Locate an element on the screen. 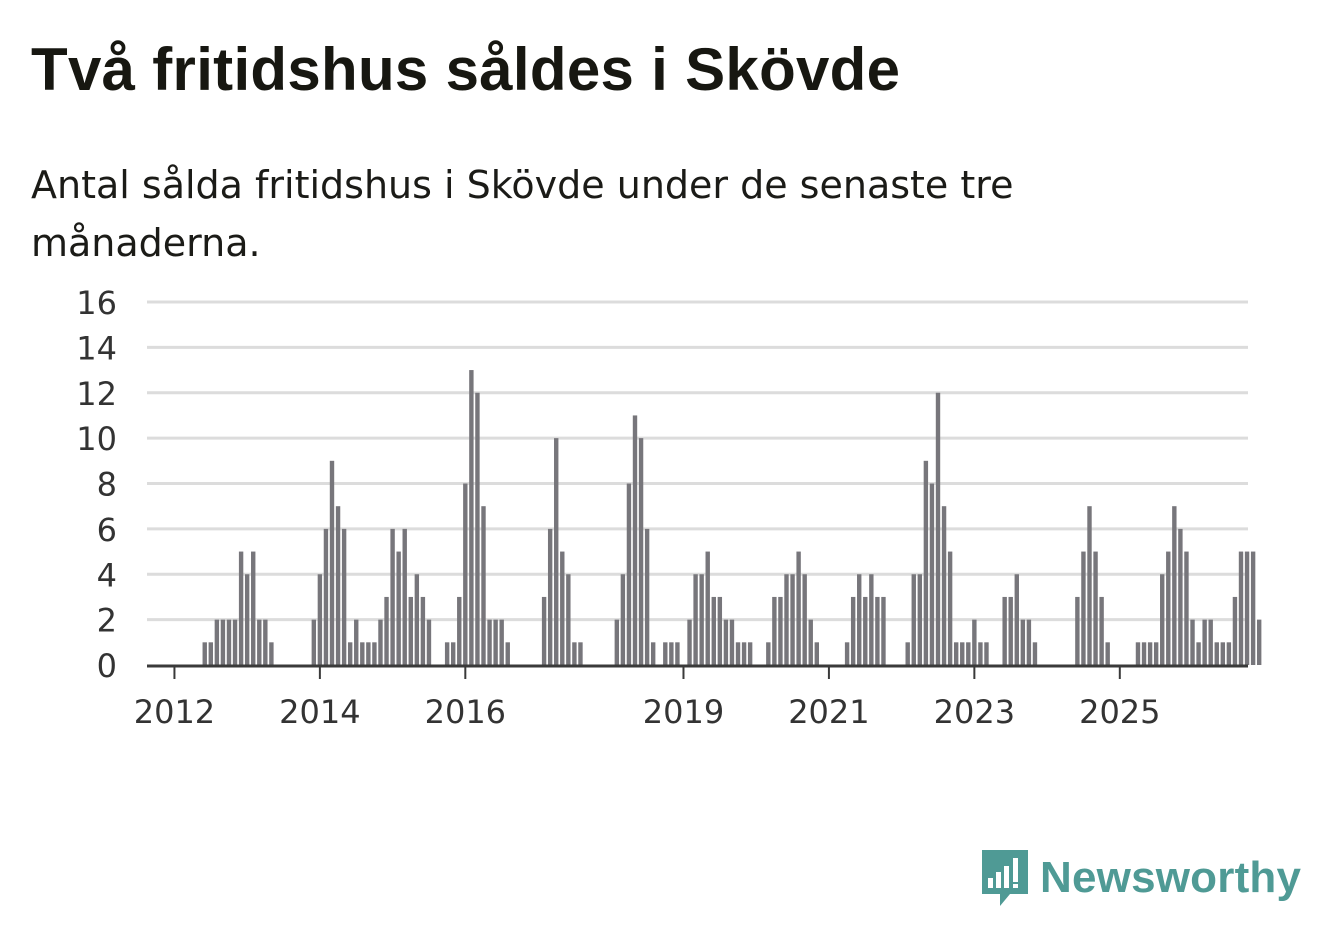 This screenshot has height=939, width=1322. x-tick-label: 2014 is located at coordinates (319, 712).